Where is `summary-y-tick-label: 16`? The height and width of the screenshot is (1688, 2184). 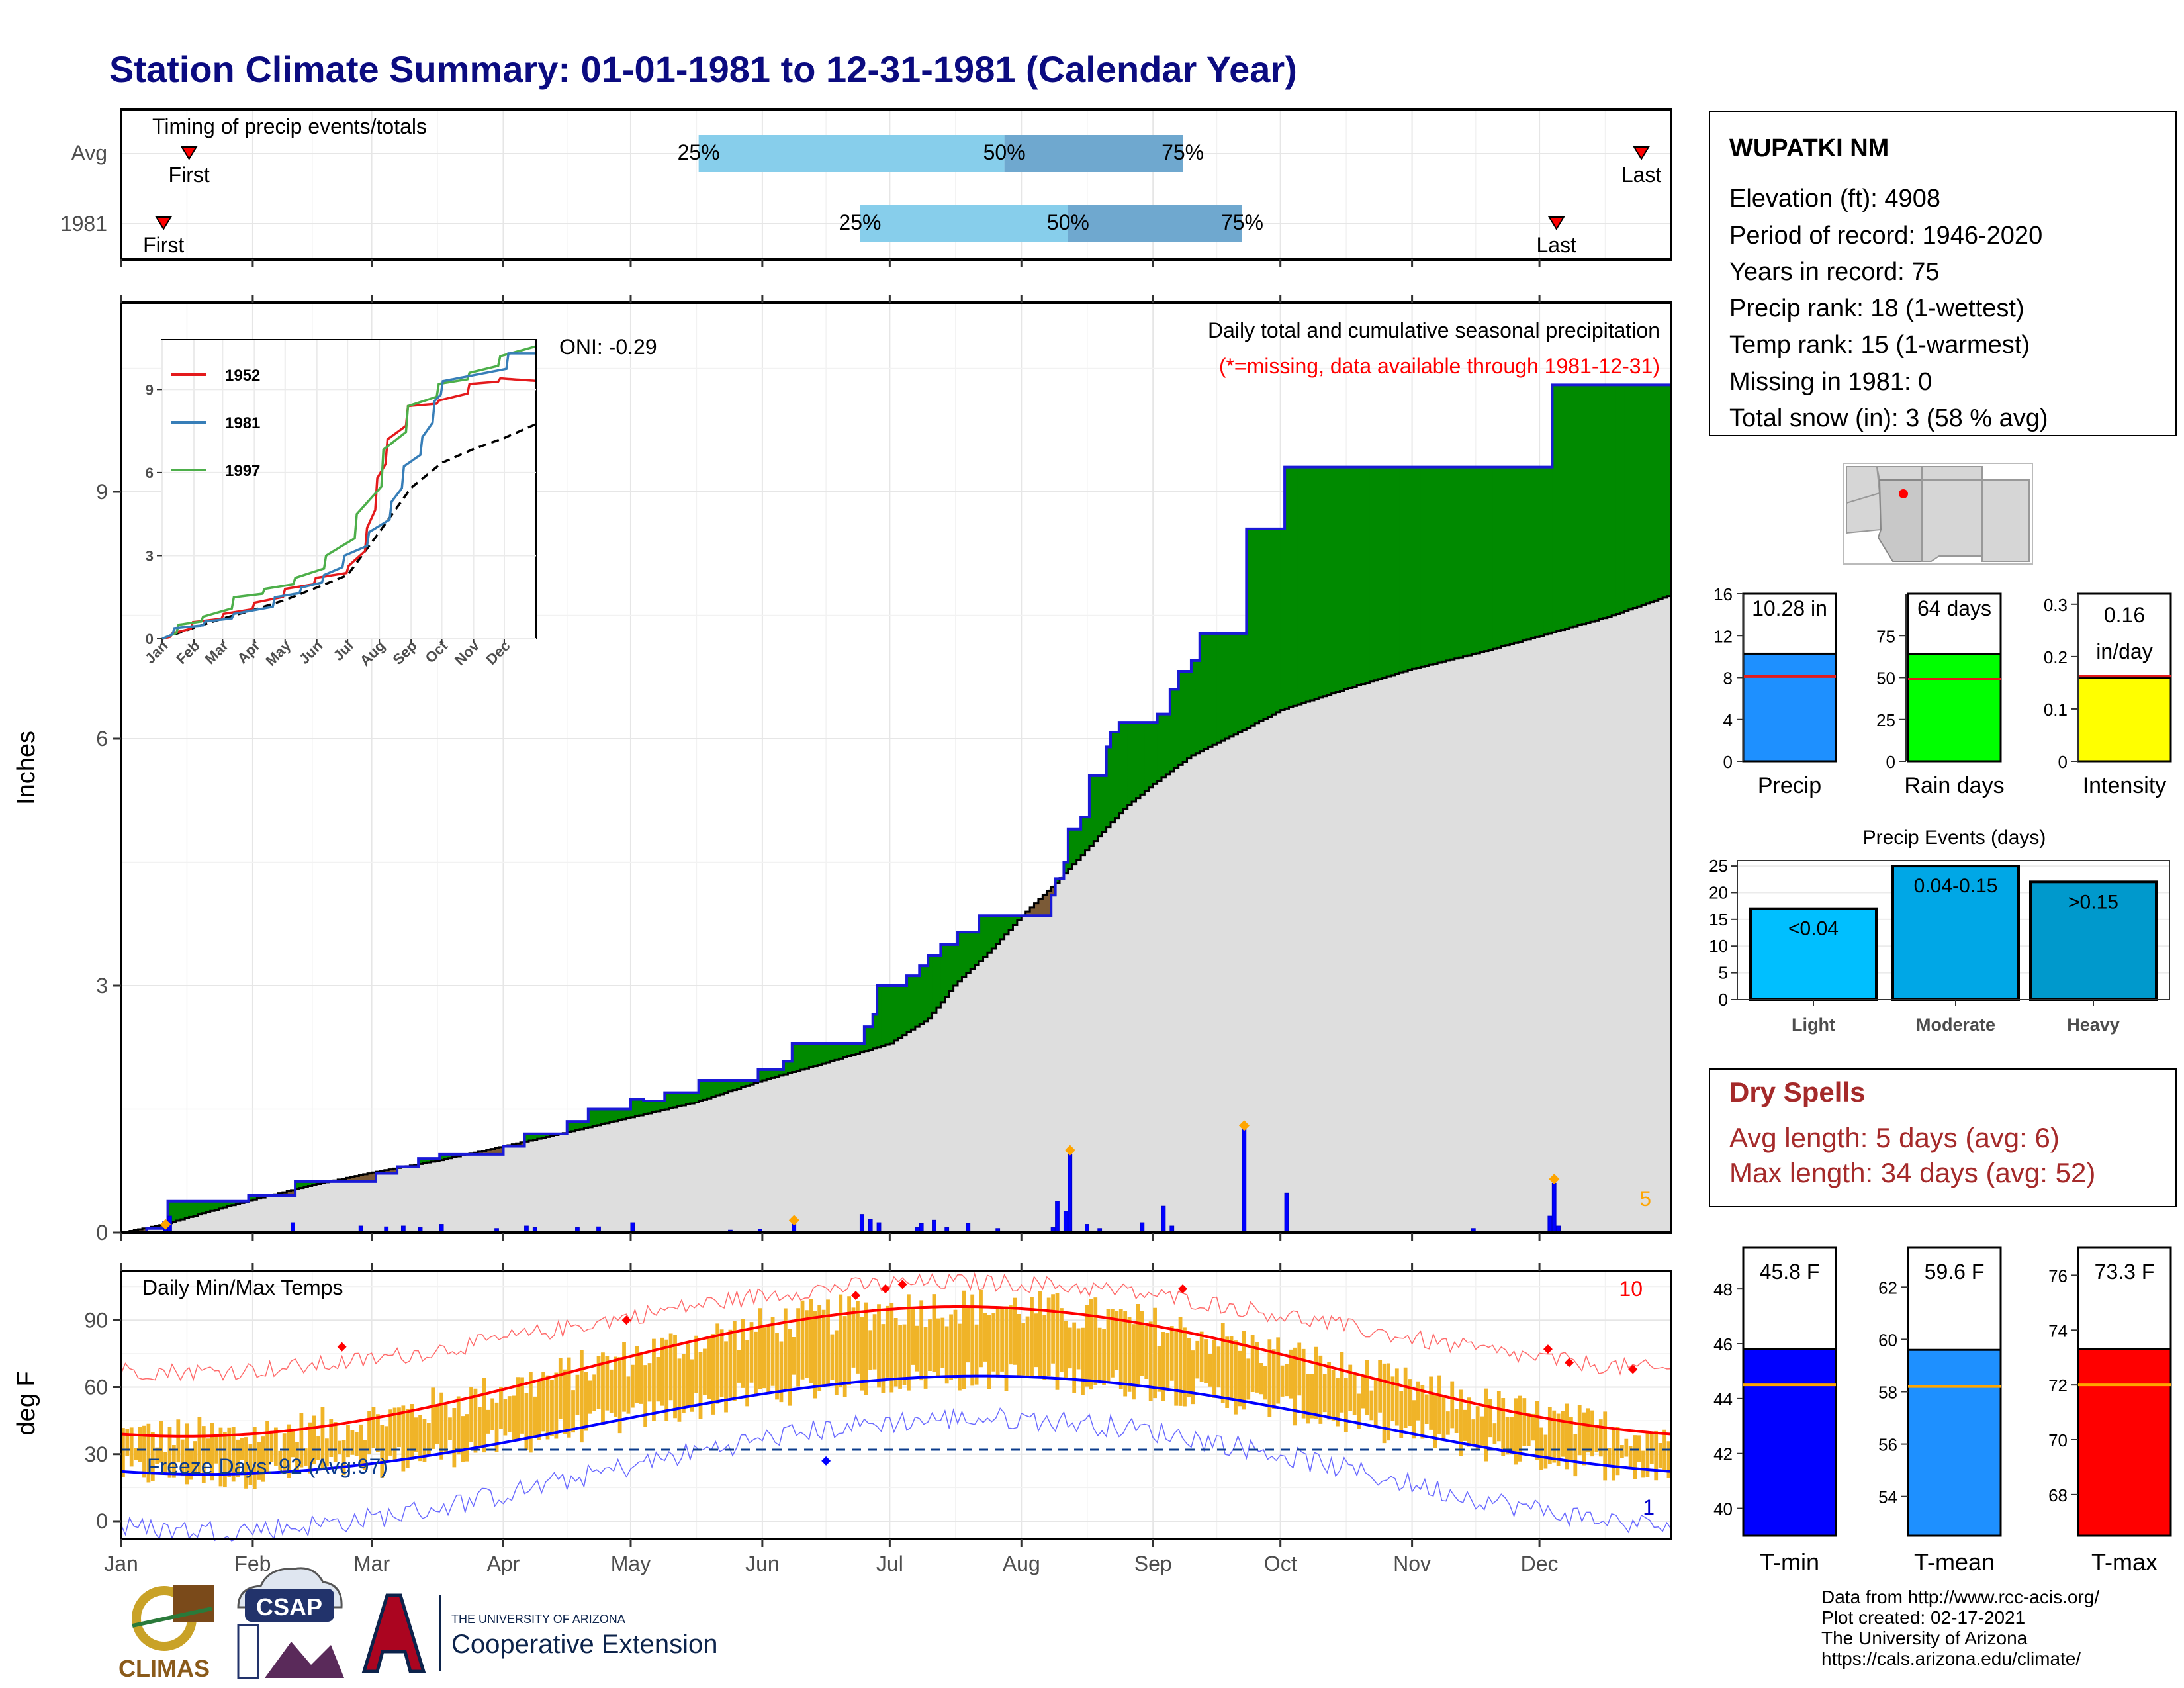 summary-y-tick-label: 16 is located at coordinates (1723, 594).